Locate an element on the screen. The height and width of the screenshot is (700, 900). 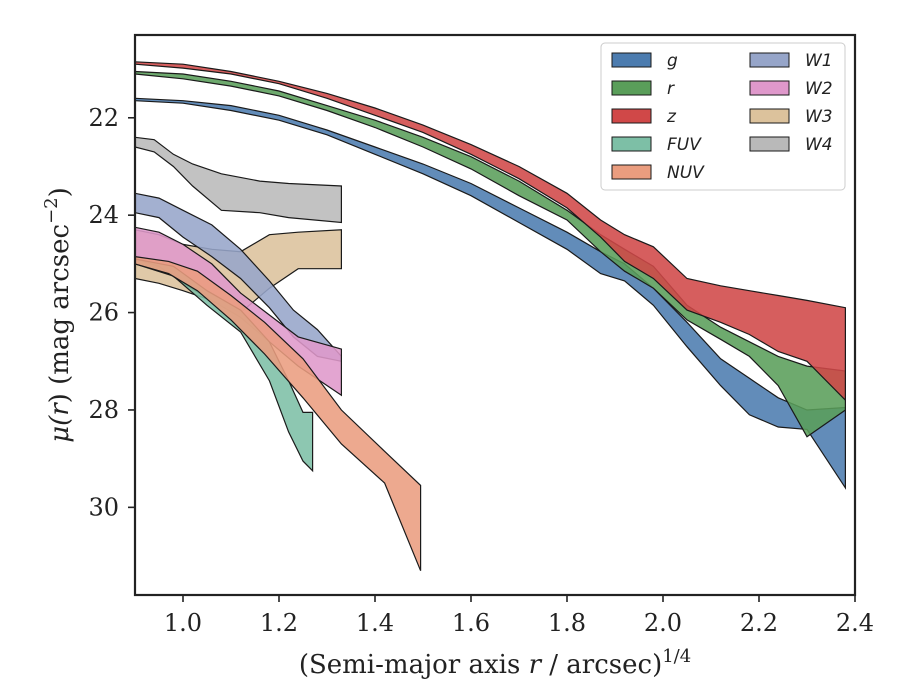
x-axis-ticks: 1.0 1.2 1.4 1.6 1.8 2.0 2.2 2.4 is located at coordinates (519, 616).